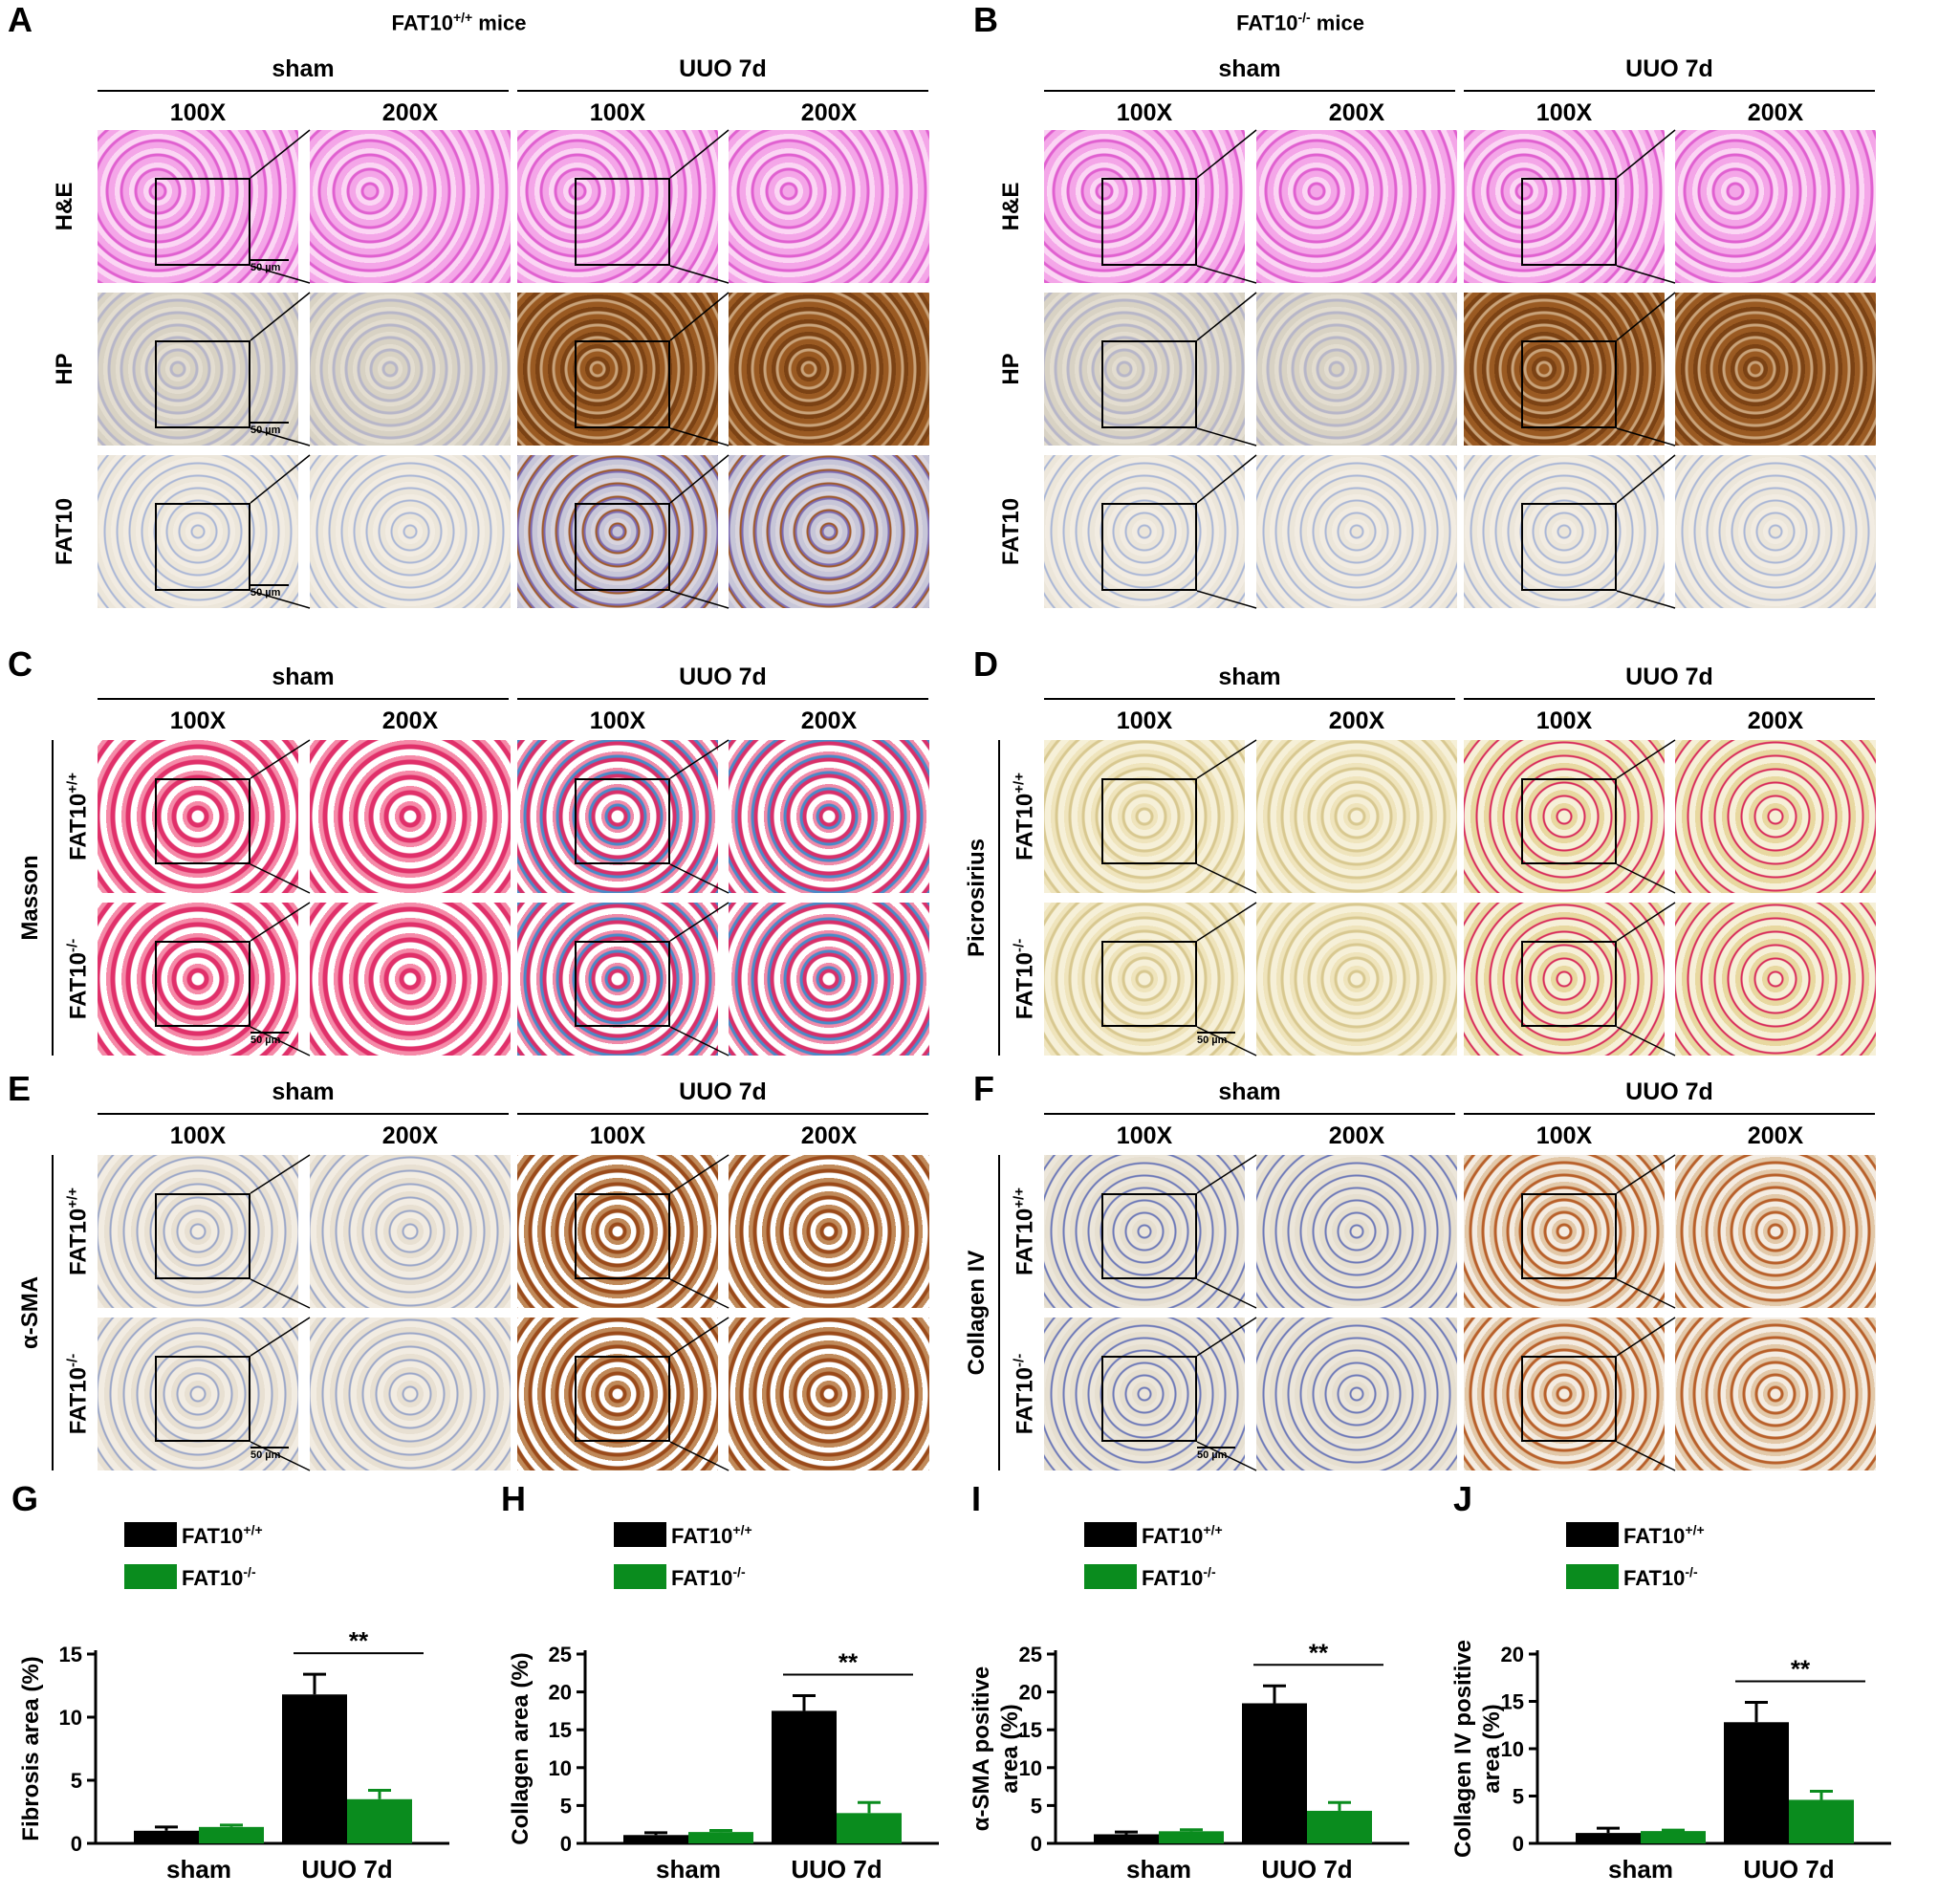  I want to click on panel-a-row-label-0: H&E, so click(64, 206).